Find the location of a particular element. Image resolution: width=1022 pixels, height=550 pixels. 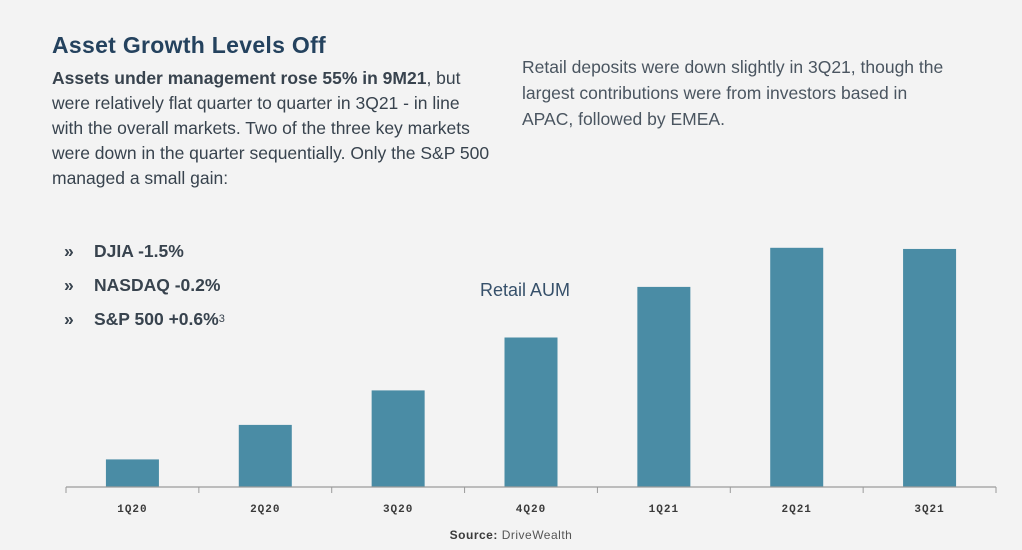

bullet-text: S&P 500 +0.6% is located at coordinates (156, 319).